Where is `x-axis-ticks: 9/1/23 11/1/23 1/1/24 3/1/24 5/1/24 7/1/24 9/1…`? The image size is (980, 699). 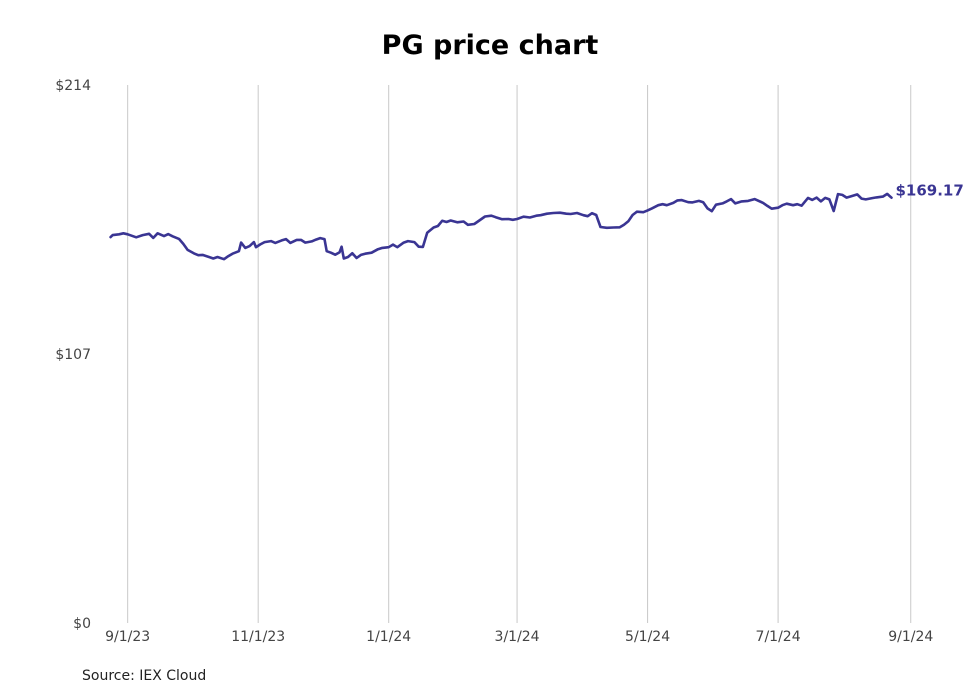 x-axis-ticks: 9/1/23 11/1/23 1/1/24 3/1/24 5/1/24 7/1/24 9/1… is located at coordinates (519, 637).